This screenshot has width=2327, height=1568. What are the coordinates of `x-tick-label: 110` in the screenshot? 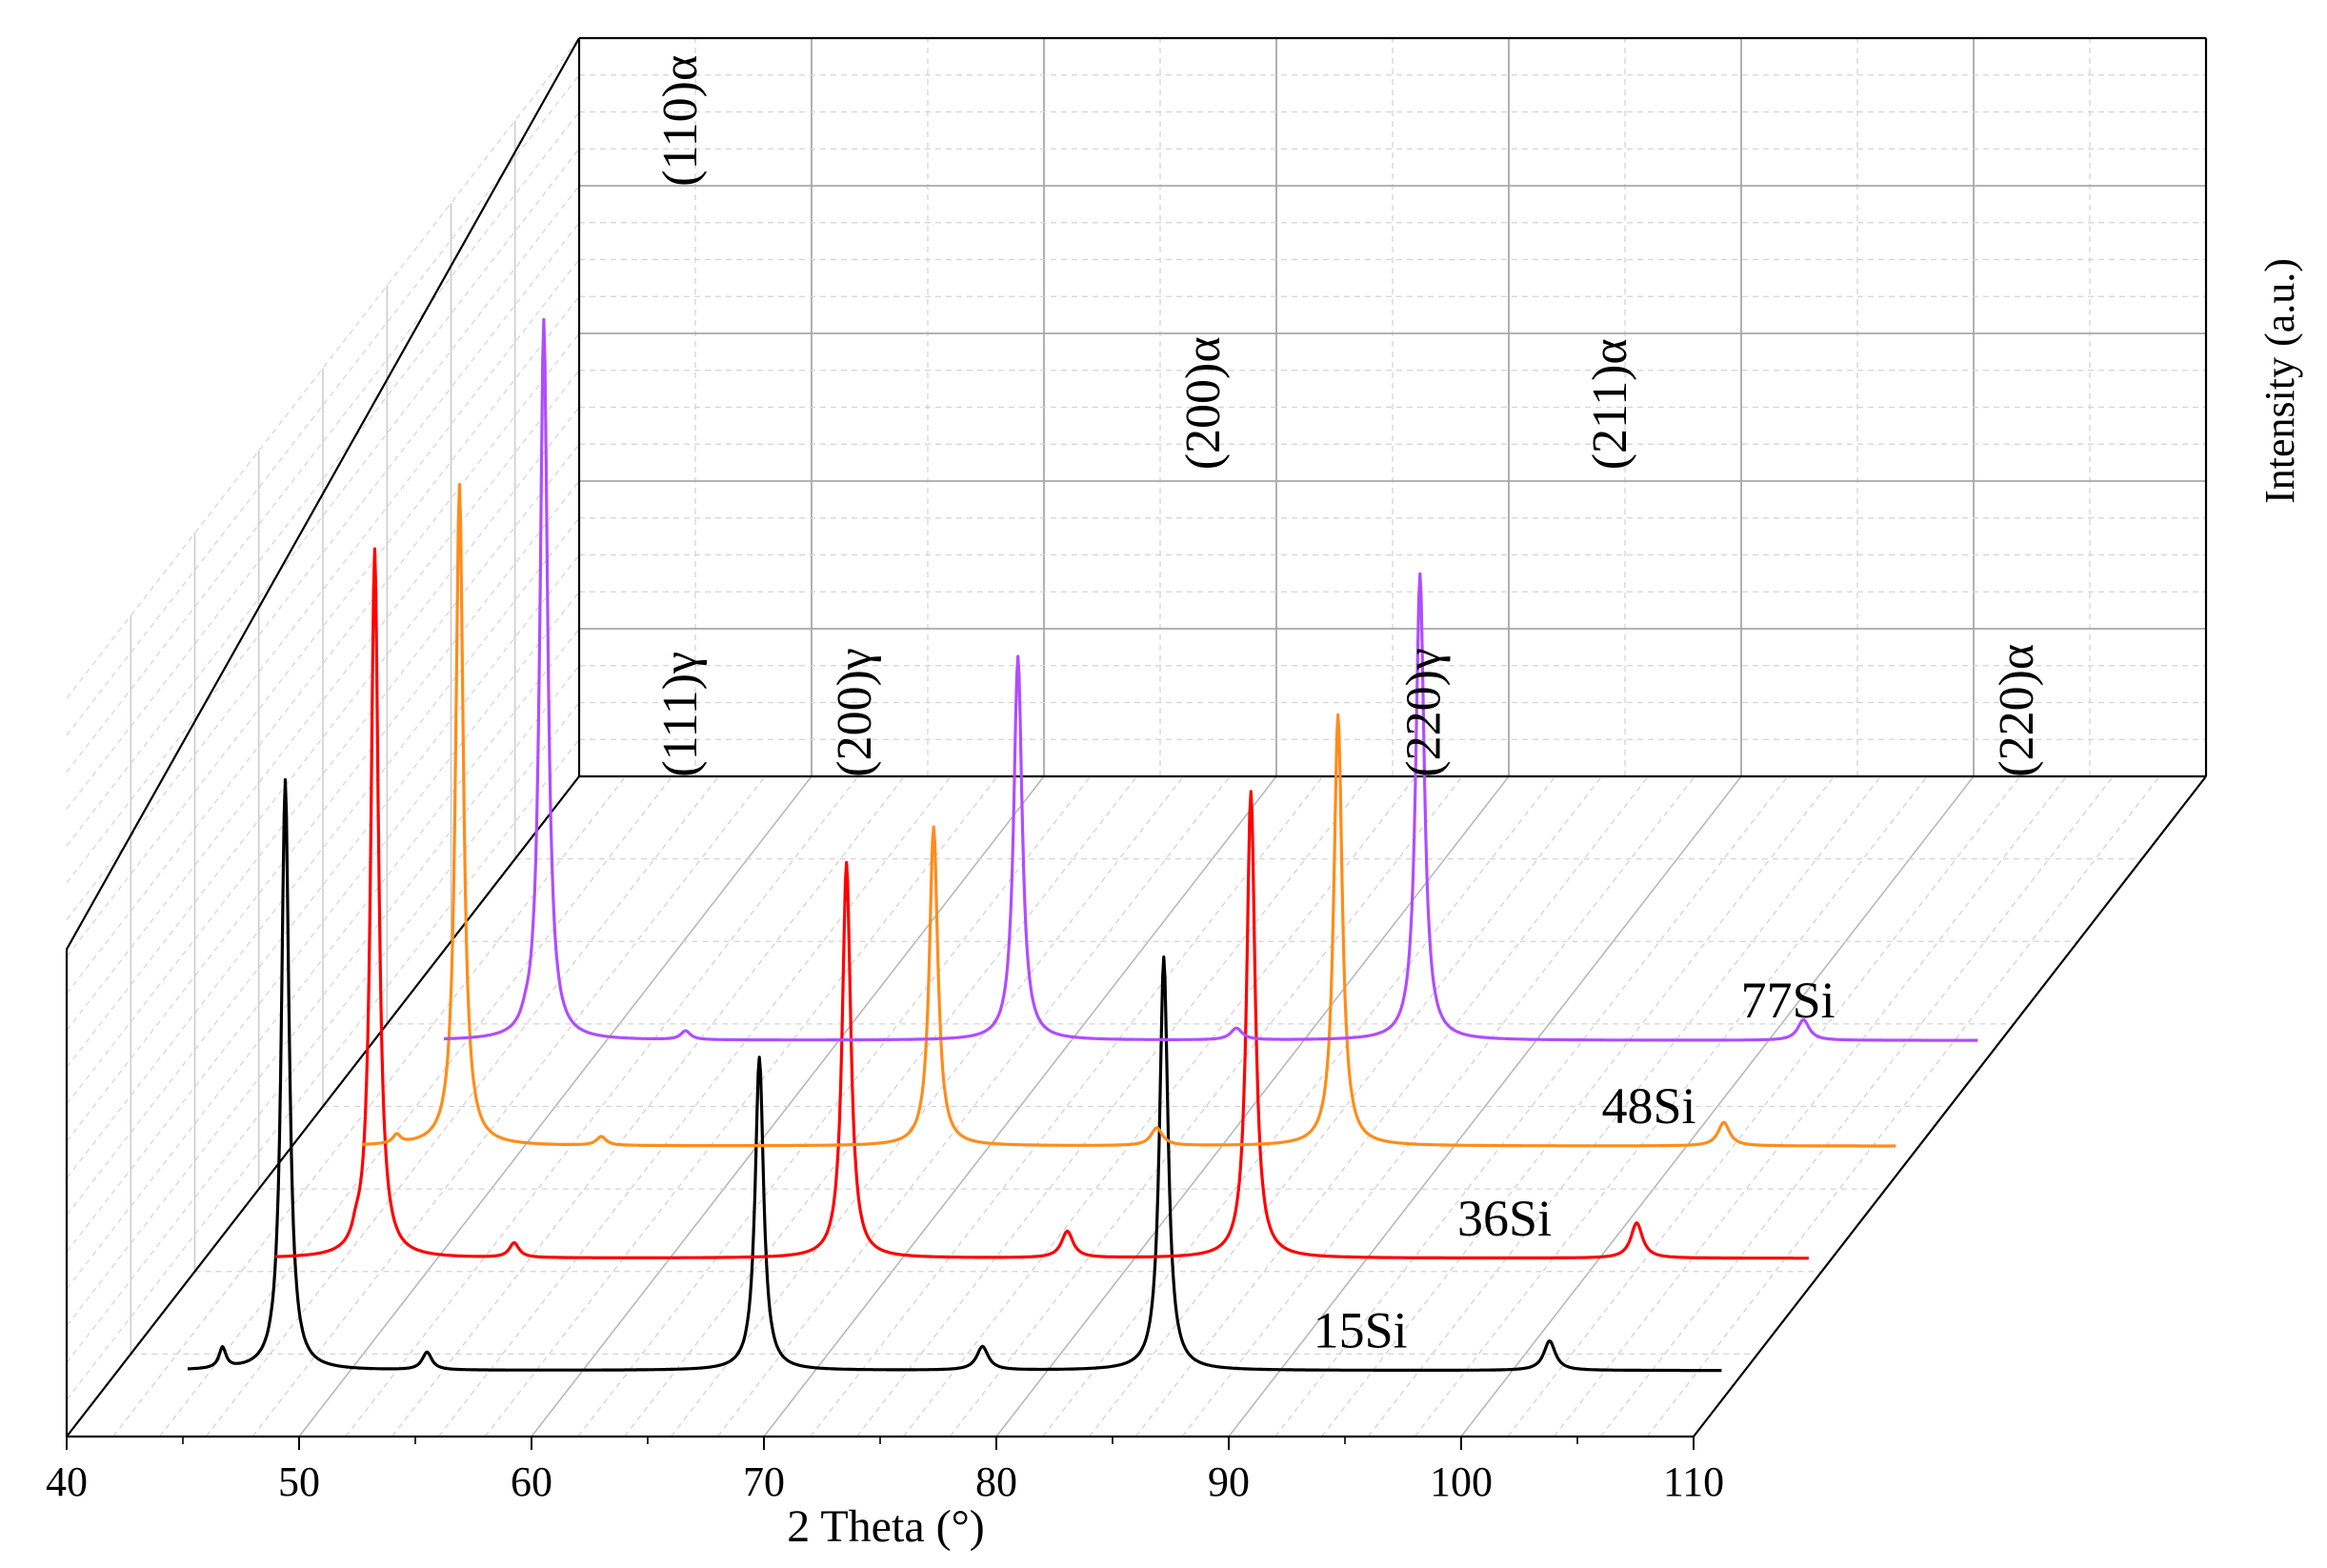 It's located at (1693, 1481).